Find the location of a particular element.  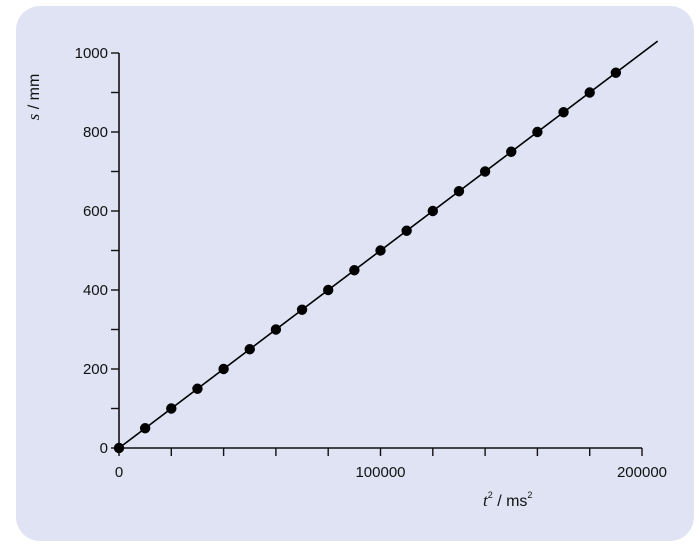

x-tick-label: 100000 is located at coordinates (380, 472).